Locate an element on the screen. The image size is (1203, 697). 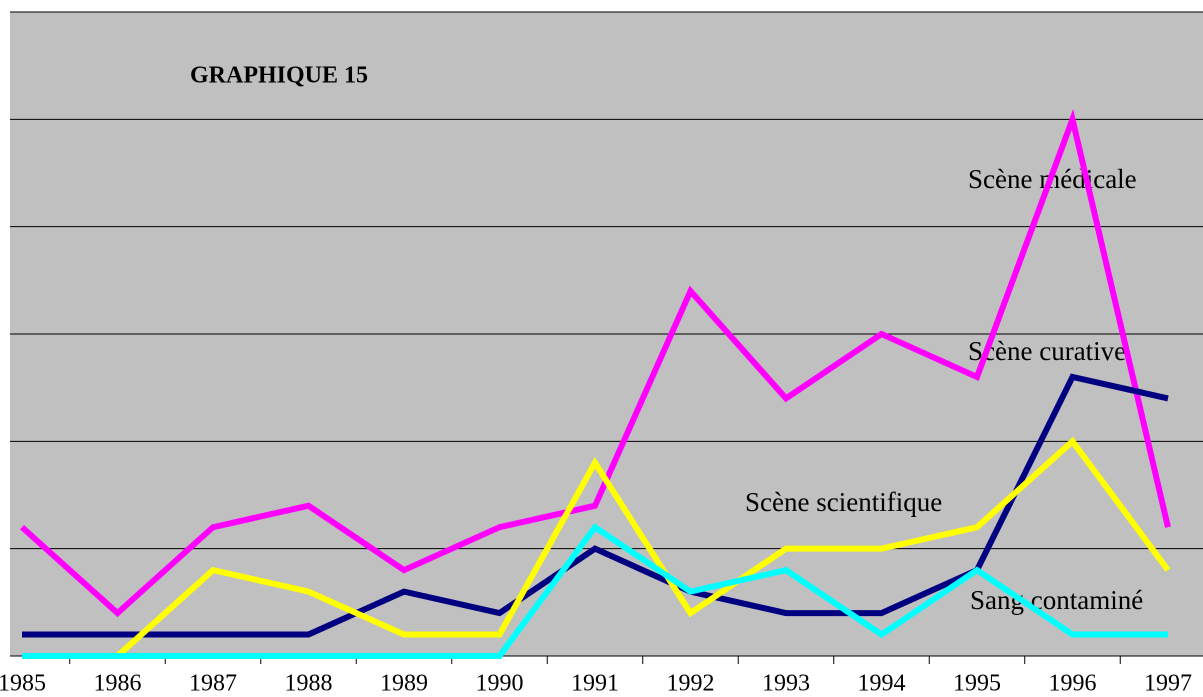
x-tick-label: 1996 is located at coordinates (1073, 684).